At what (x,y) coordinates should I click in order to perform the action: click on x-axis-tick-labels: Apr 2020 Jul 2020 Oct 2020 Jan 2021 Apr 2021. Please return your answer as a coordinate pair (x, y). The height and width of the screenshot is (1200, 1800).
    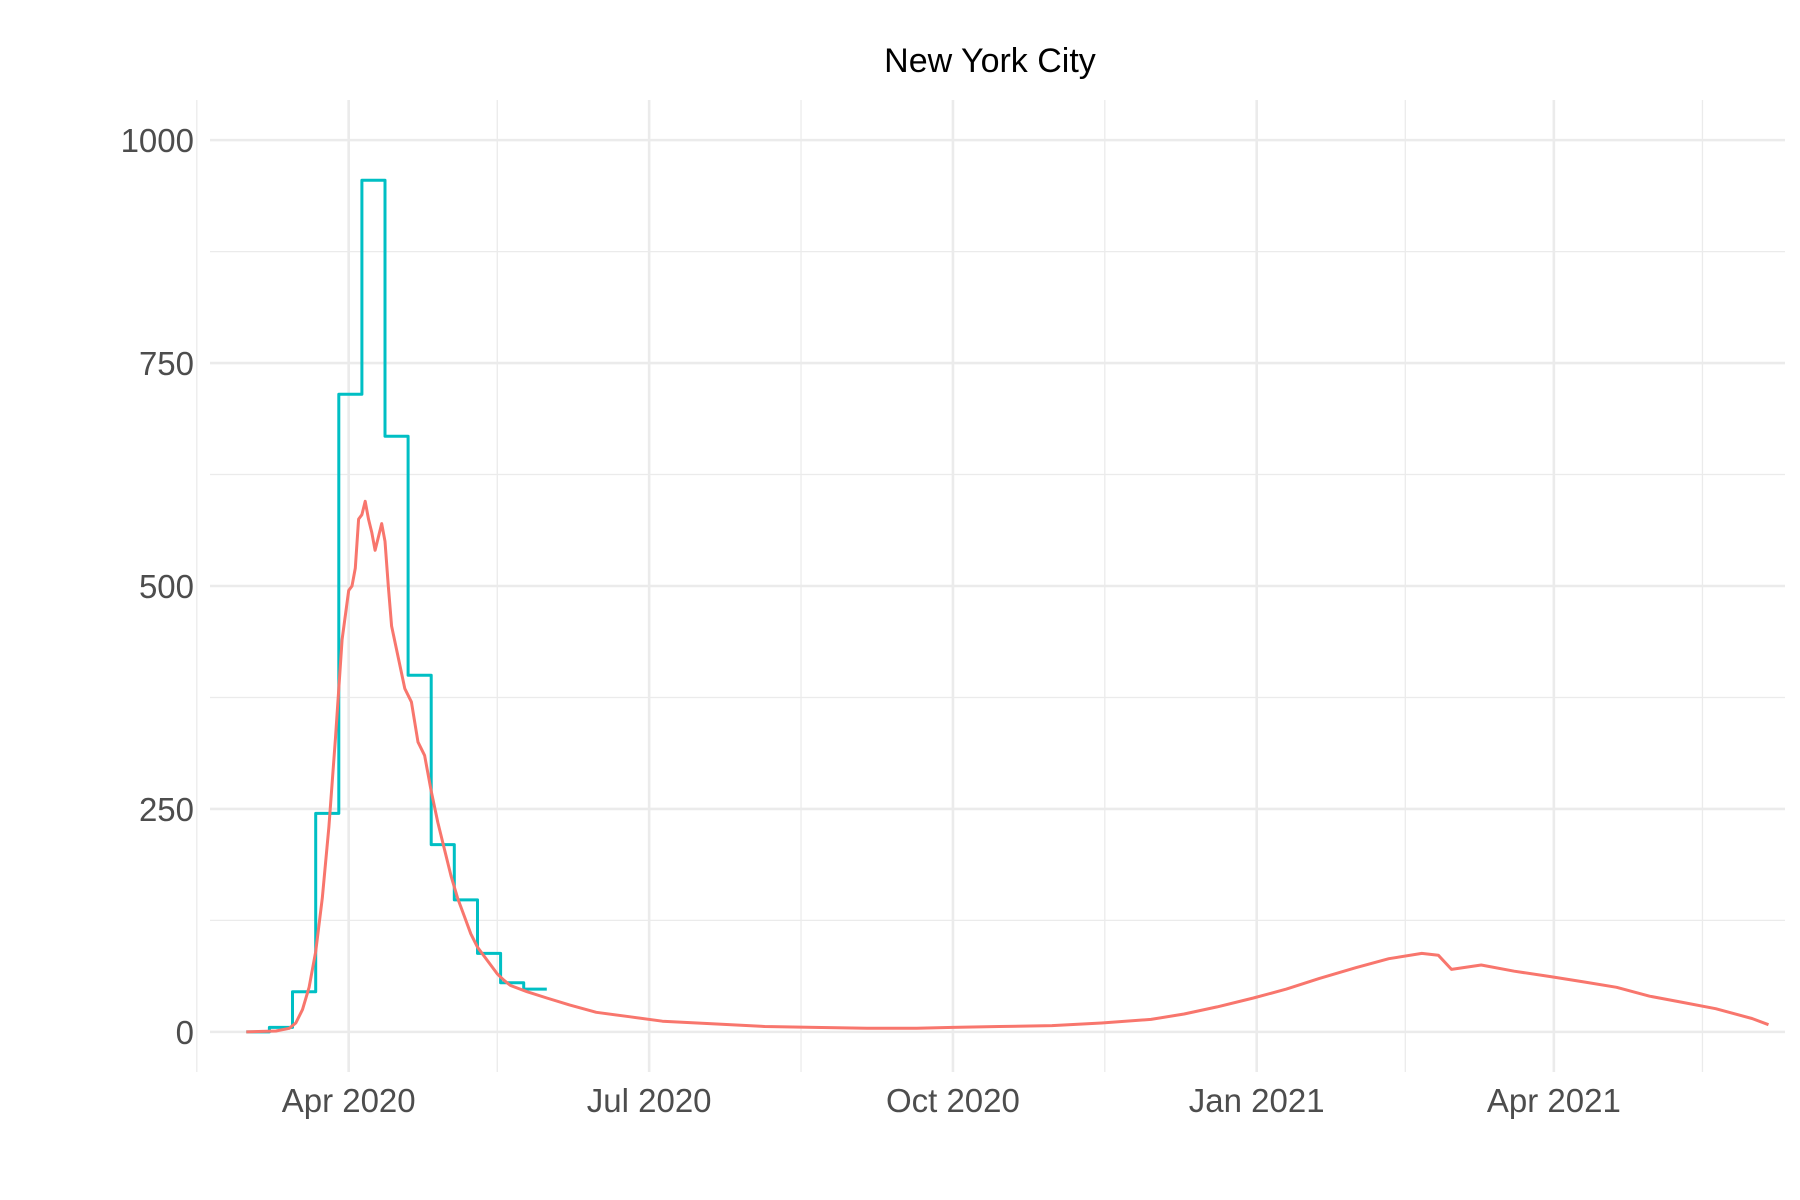
    Looking at the image, I should click on (951, 1100).